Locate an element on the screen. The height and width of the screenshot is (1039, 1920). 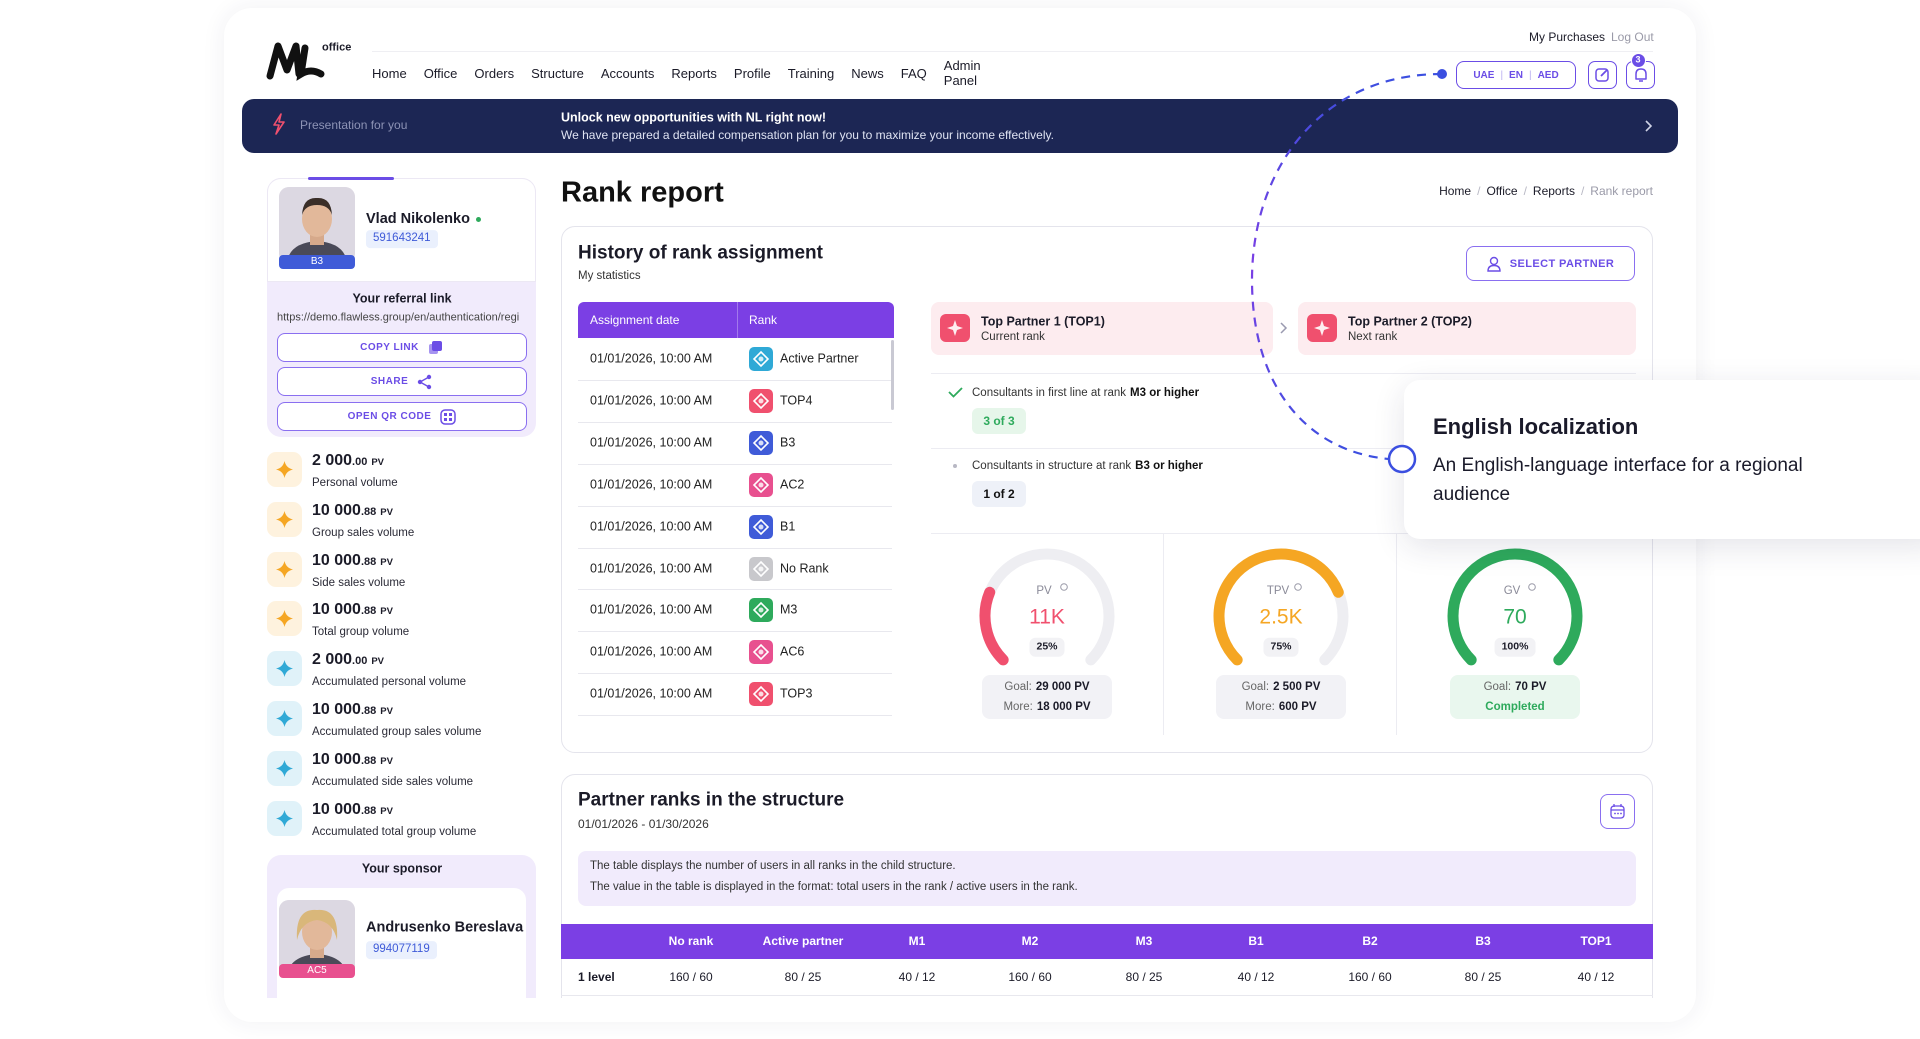
profile-name-row: Vlad Nikolenko is located at coordinates (446, 219).